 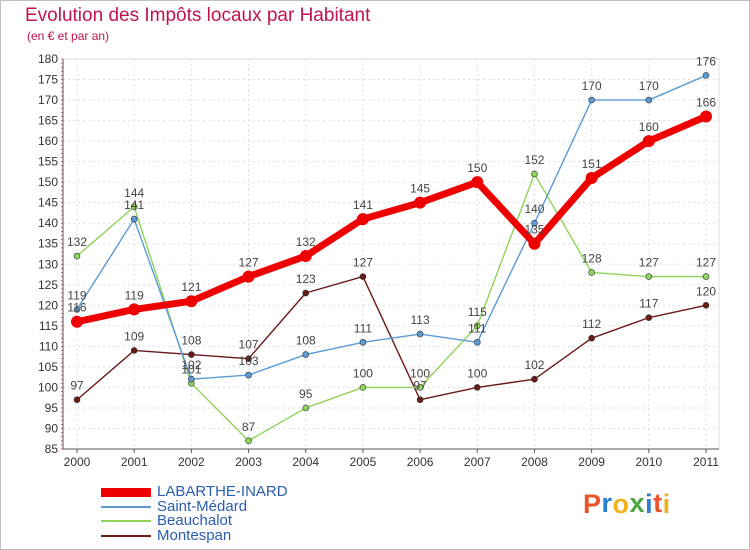 What do you see at coordinates (191, 462) in the screenshot?
I see `x-tick-label: 2002` at bounding box center [191, 462].